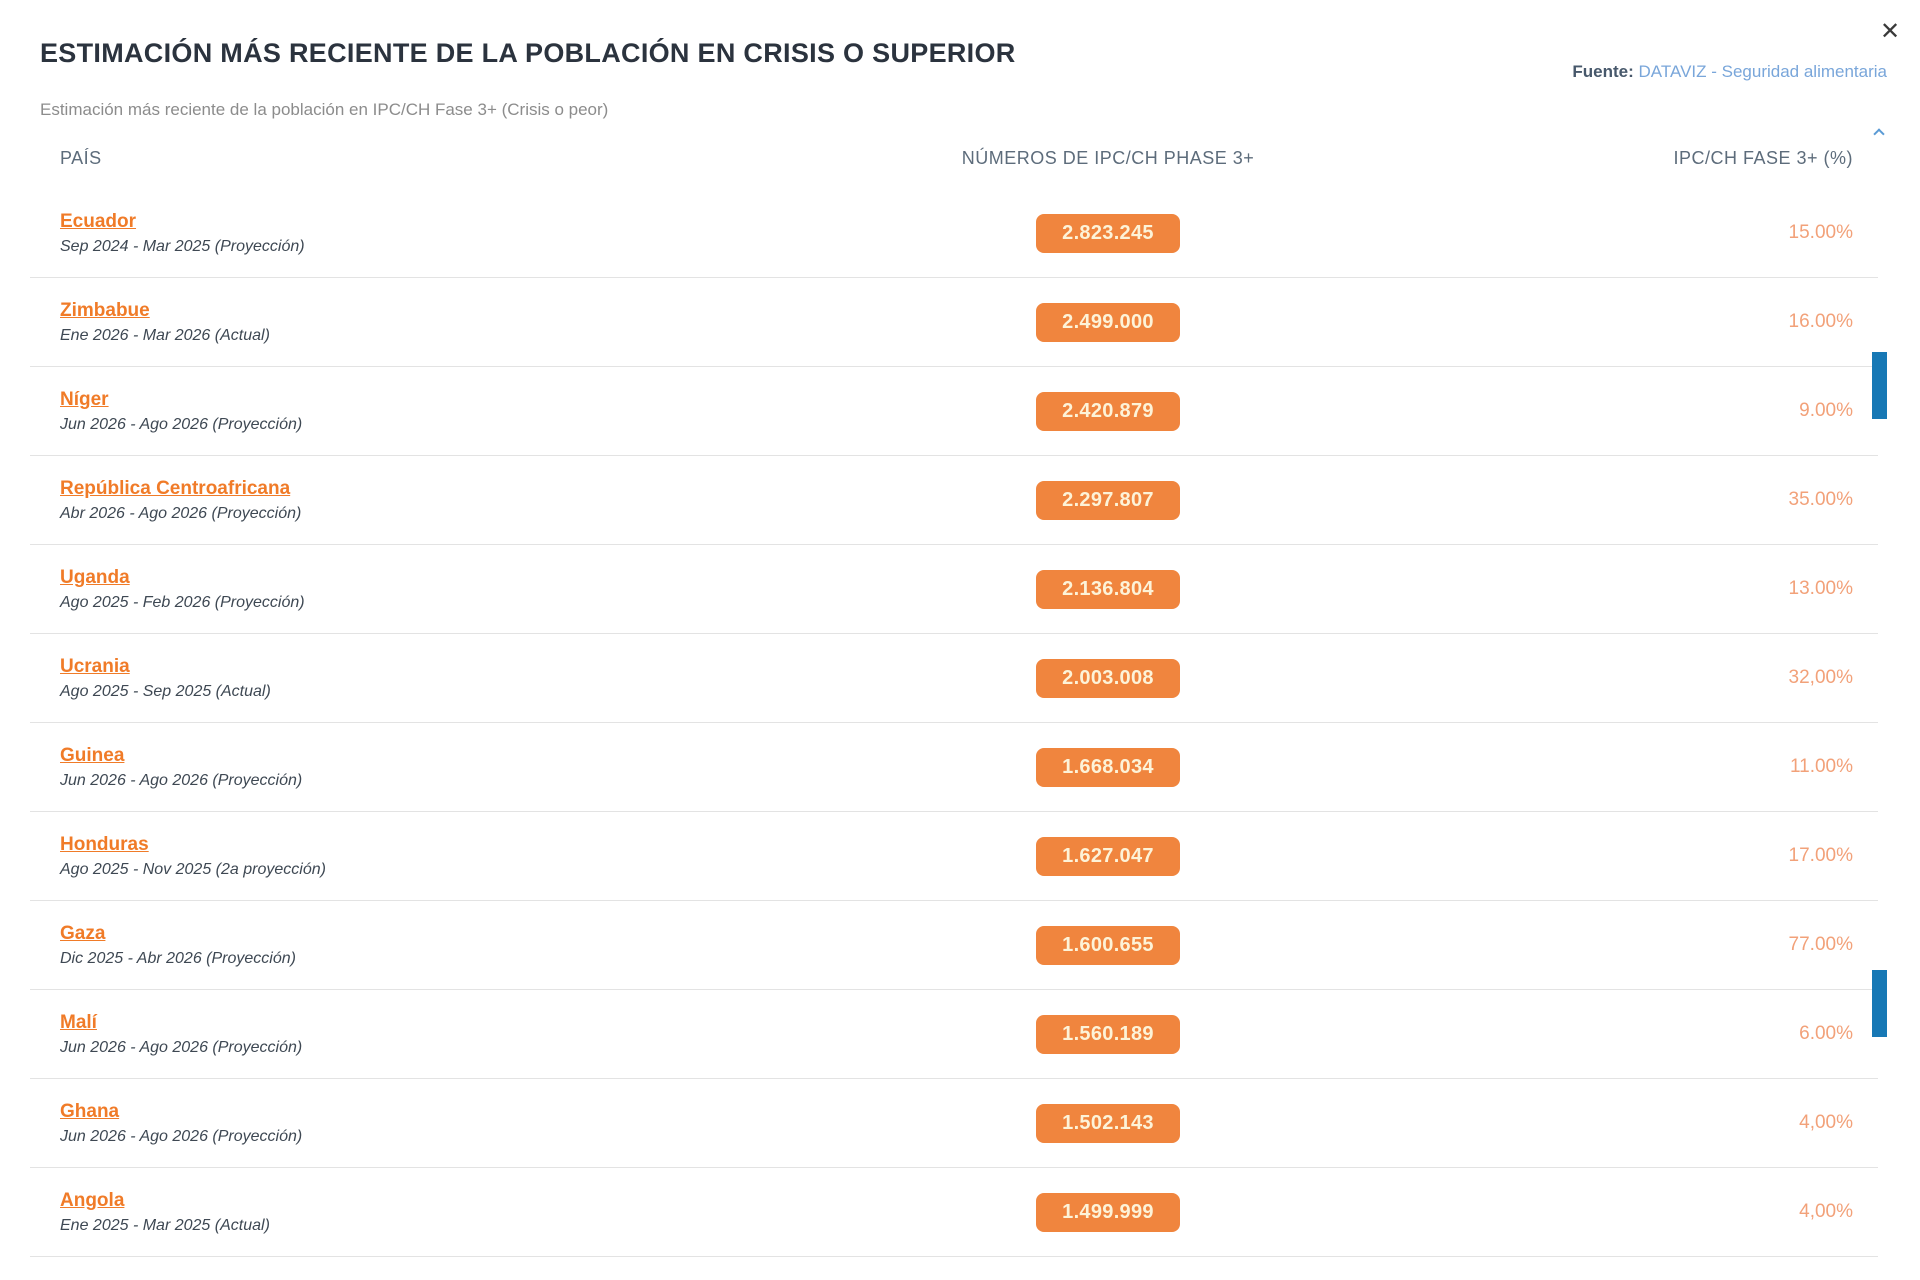 The image size is (1920, 1280). Describe the element at coordinates (1820, 855) in the screenshot. I see `percent-value: 17.00%` at that location.